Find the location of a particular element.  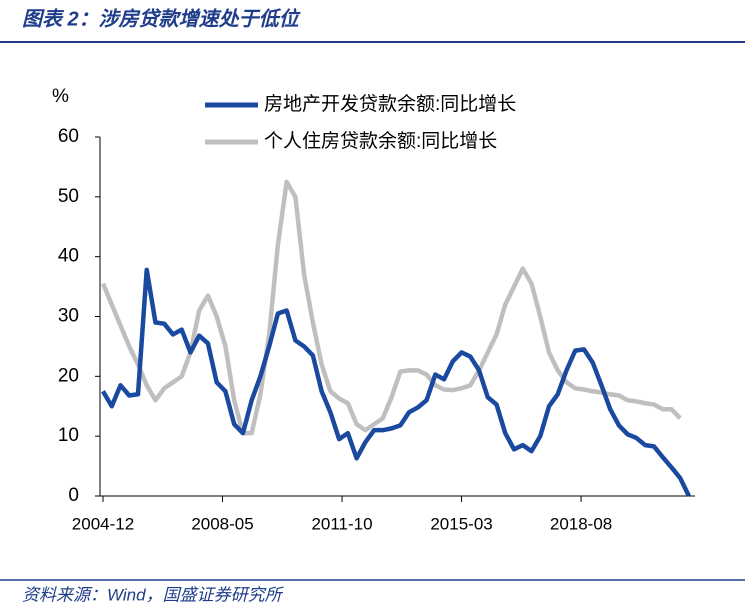

y-tick-label: 50 is located at coordinates (68, 196).